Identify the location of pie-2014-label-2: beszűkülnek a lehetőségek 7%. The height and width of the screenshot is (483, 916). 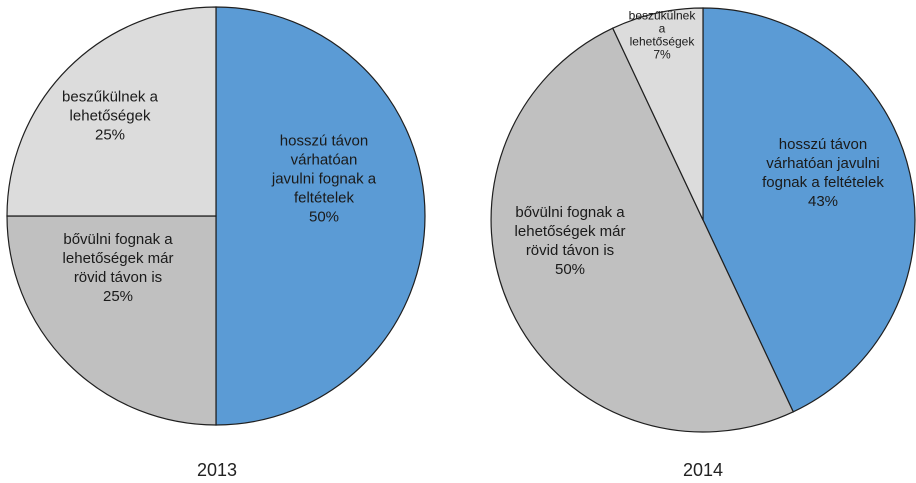
(663, 35).